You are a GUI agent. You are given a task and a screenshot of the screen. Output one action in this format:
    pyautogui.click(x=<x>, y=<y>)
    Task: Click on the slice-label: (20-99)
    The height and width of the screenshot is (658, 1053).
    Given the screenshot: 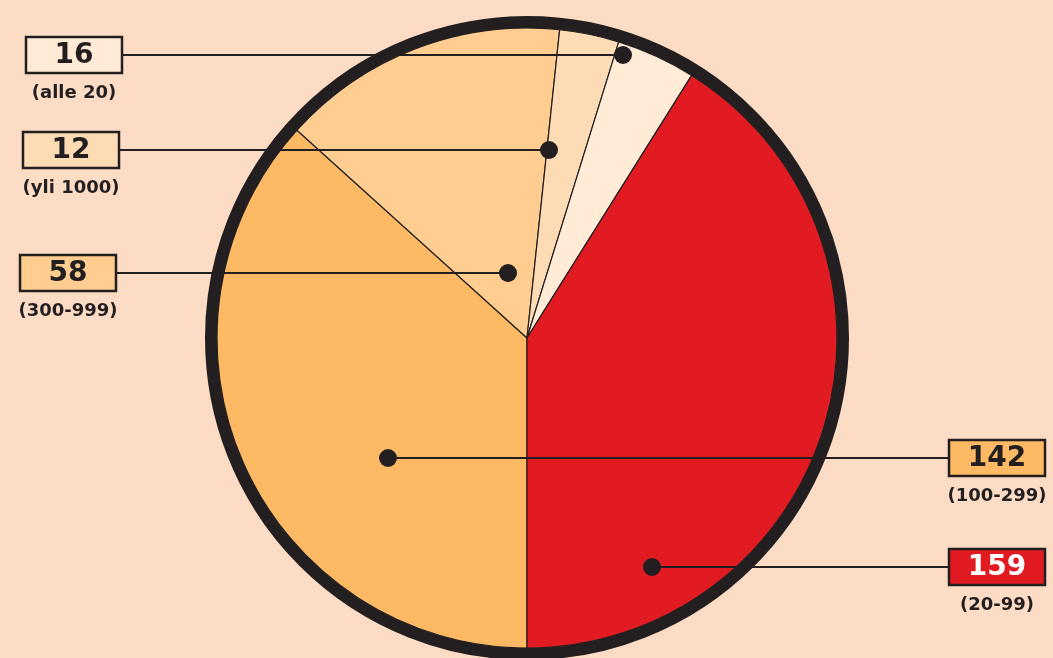 What is the action you would take?
    pyautogui.click(x=997, y=603)
    